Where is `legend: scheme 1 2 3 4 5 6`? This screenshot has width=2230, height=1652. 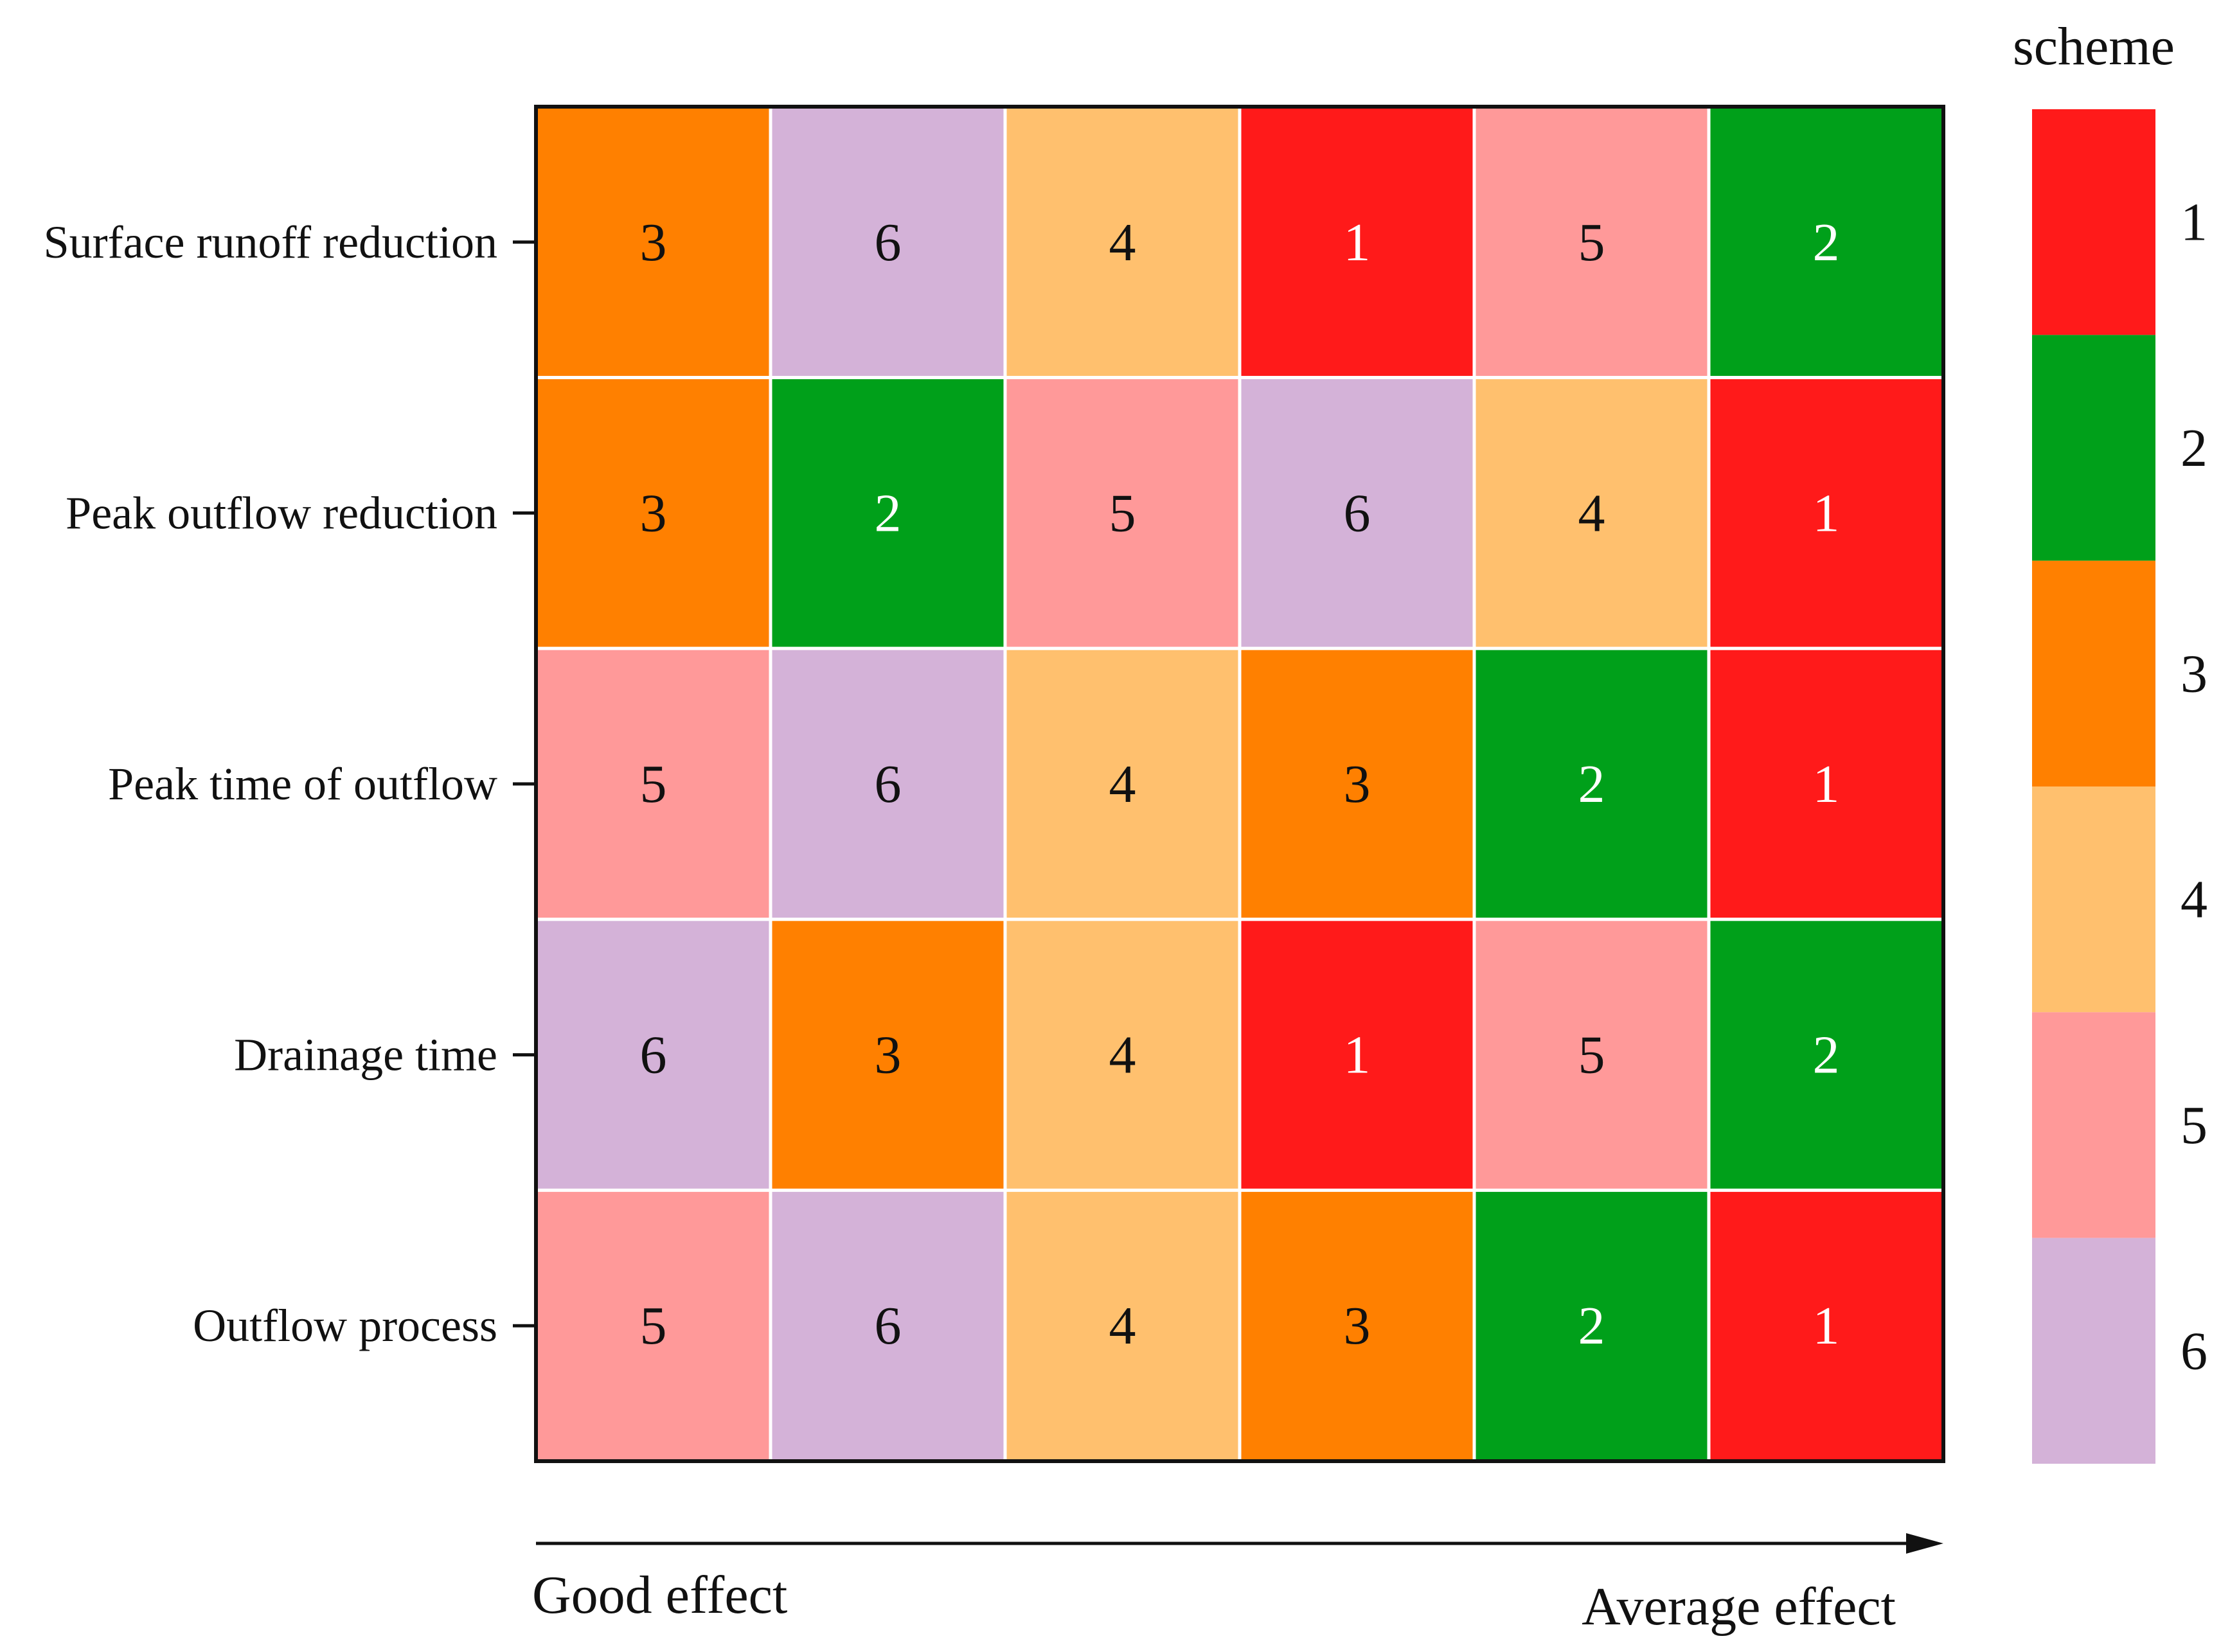
legend: scheme 1 2 3 4 5 6 is located at coordinates (2110, 740).